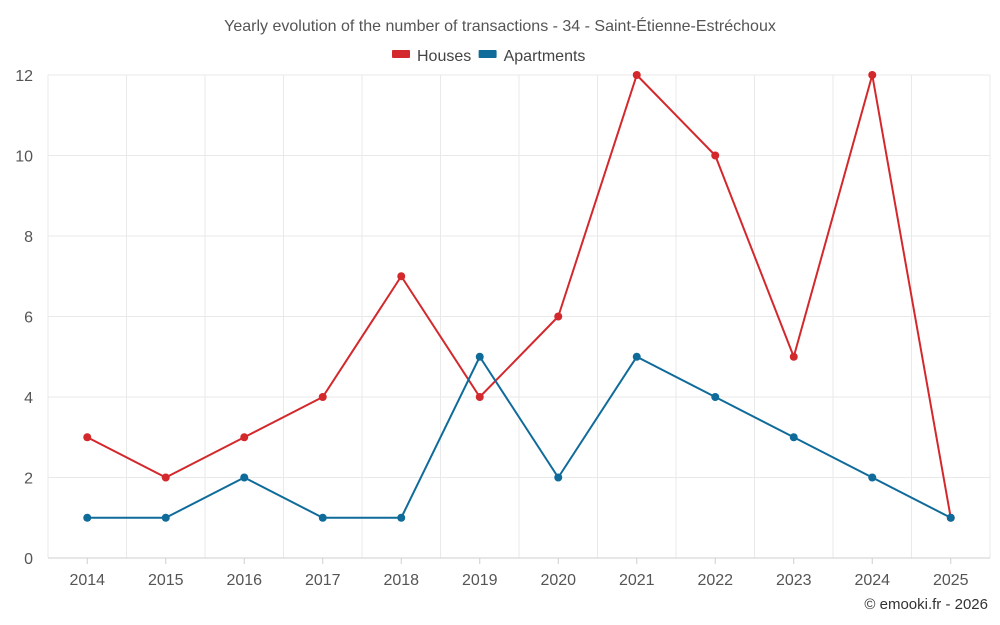 The height and width of the screenshot is (625, 1000). Describe the element at coordinates (637, 580) in the screenshot. I see `x-tick-label: 2021` at that location.